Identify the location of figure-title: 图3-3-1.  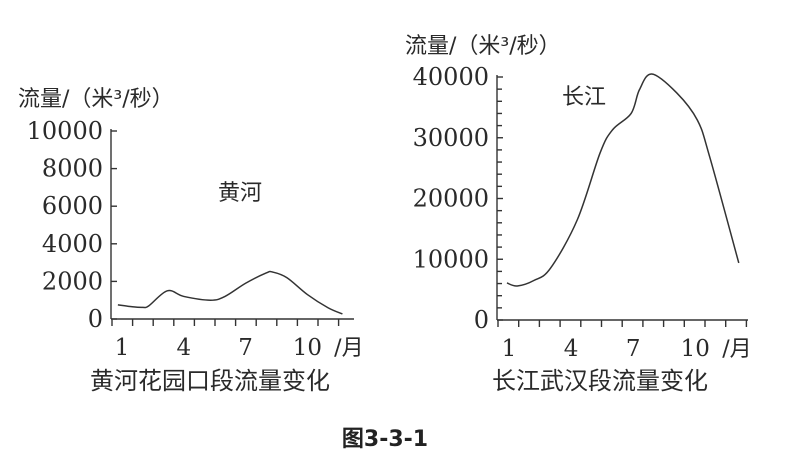
(385, 439).